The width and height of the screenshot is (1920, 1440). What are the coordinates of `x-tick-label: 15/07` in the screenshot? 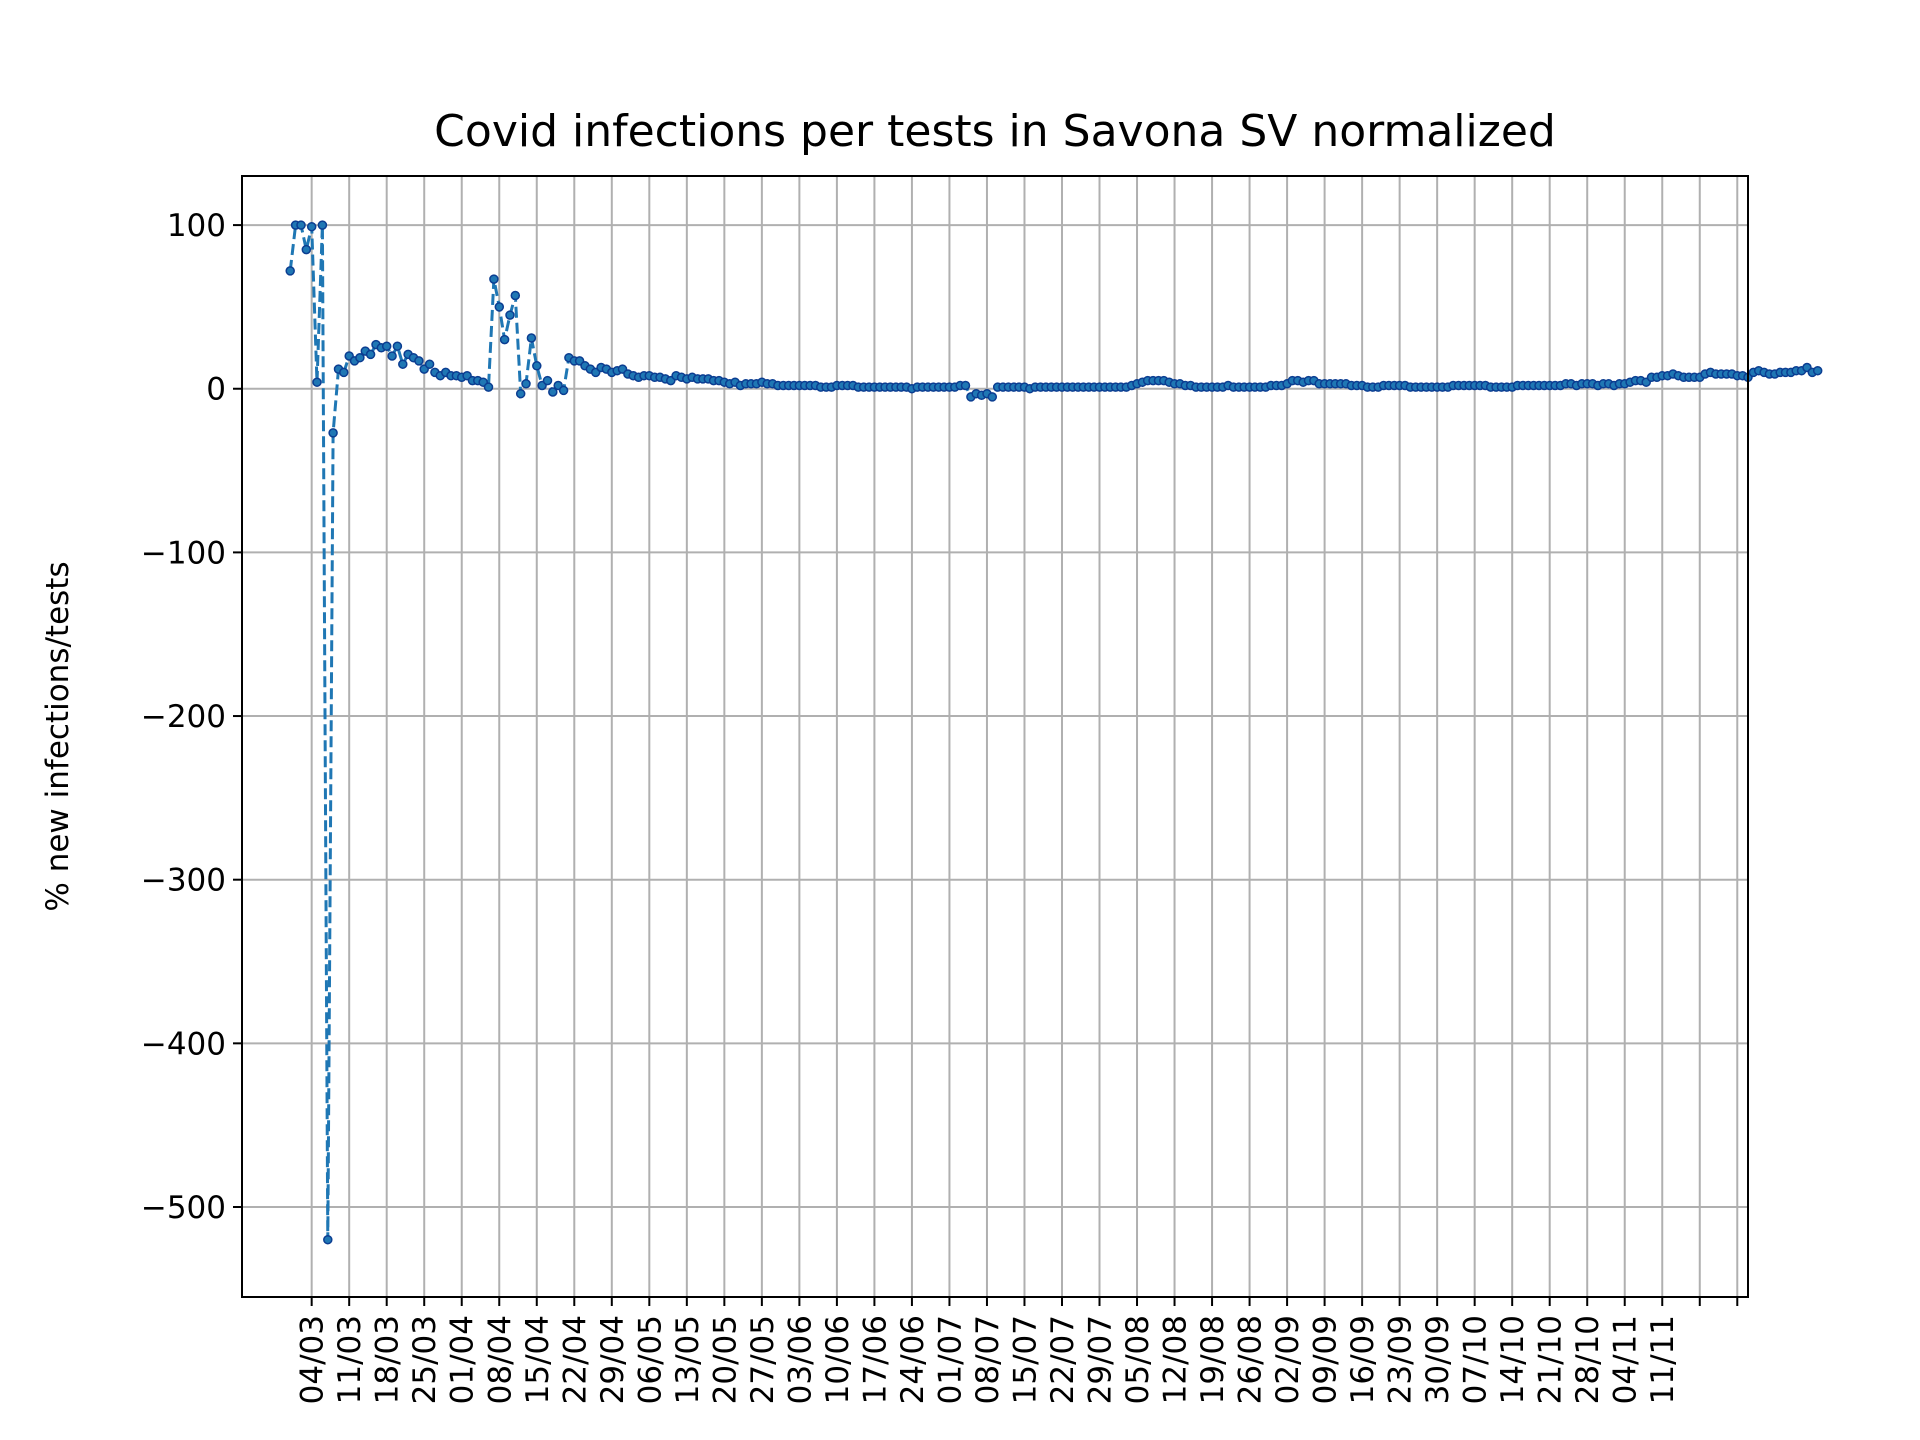 It's located at (1025, 1359).